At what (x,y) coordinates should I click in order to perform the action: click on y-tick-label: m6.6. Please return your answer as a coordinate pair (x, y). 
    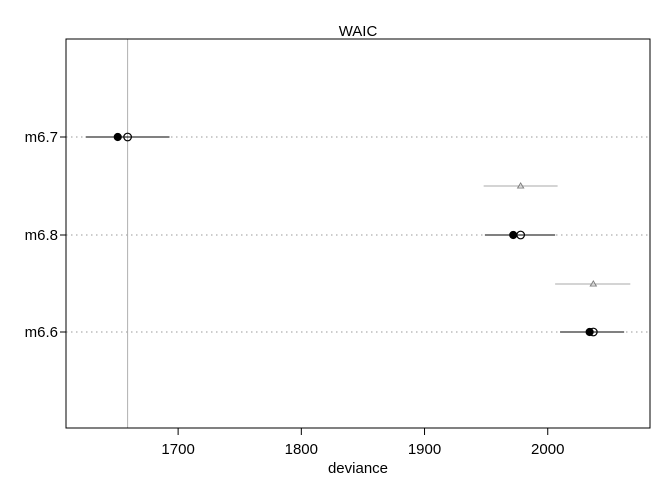
    Looking at the image, I should click on (41, 332).